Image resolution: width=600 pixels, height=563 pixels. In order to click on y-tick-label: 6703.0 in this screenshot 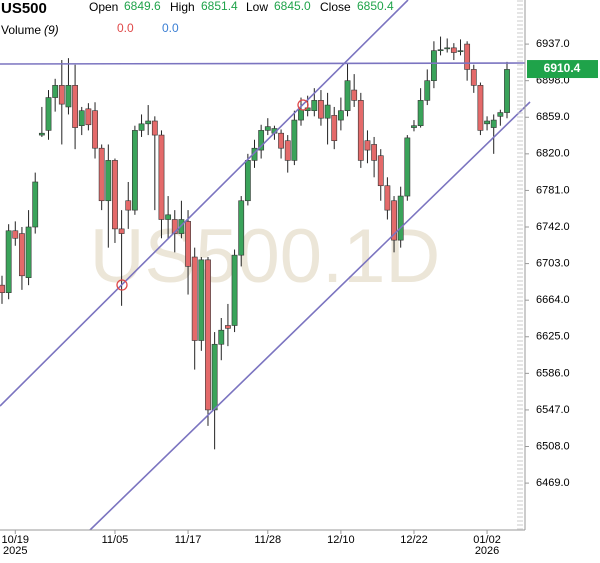, I will do `click(553, 263)`.